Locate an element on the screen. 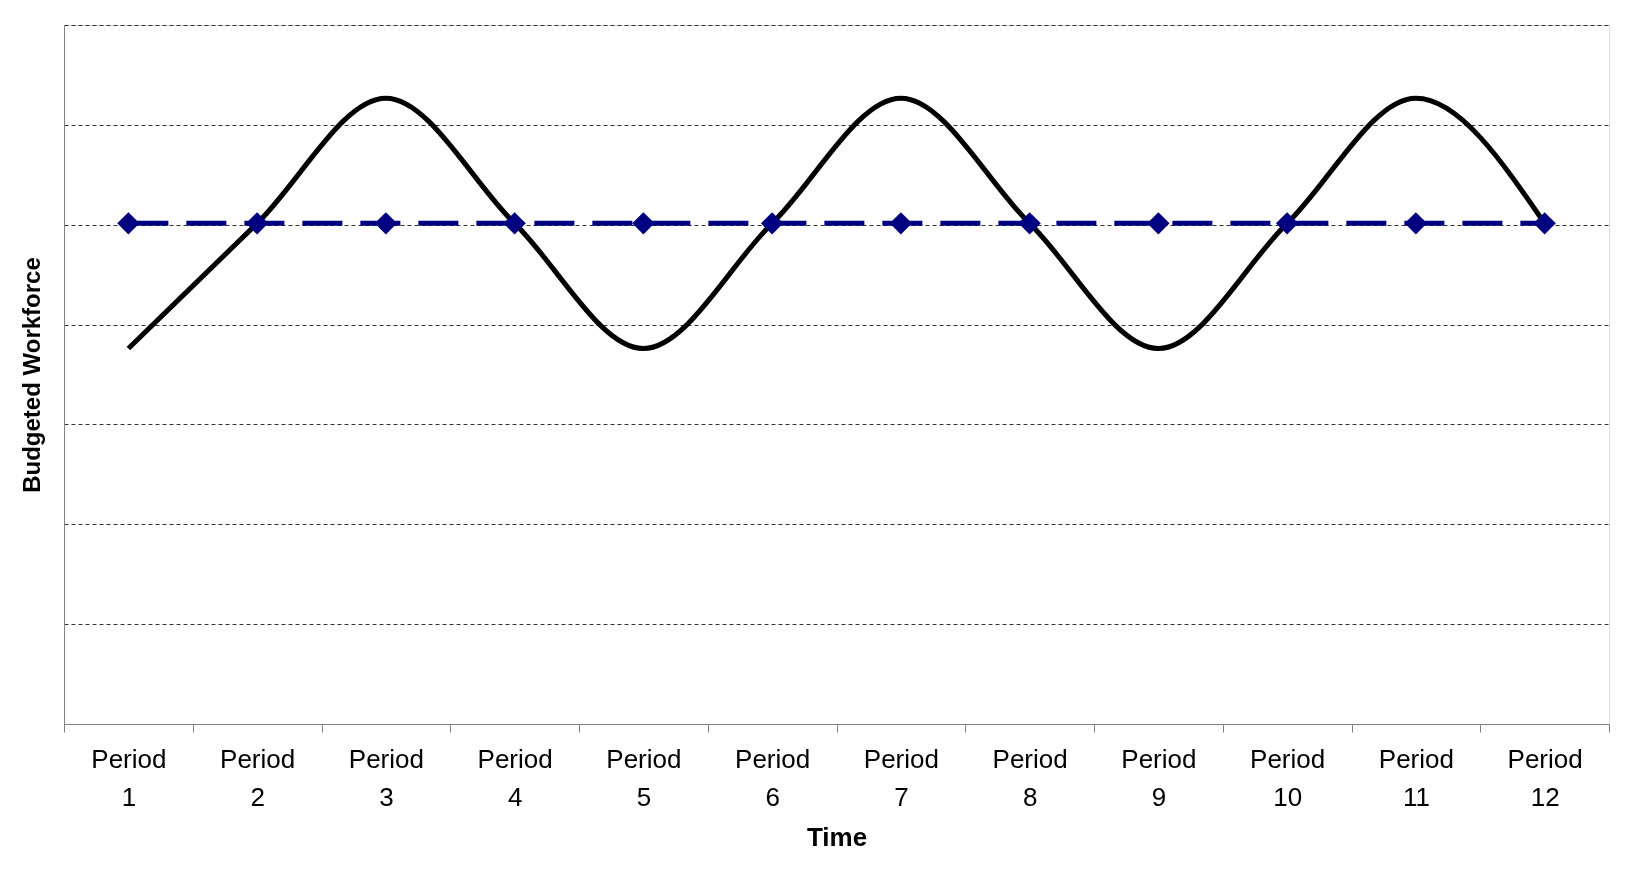 The height and width of the screenshot is (882, 1650). x-tick-label: Period 7 is located at coordinates (901, 777).